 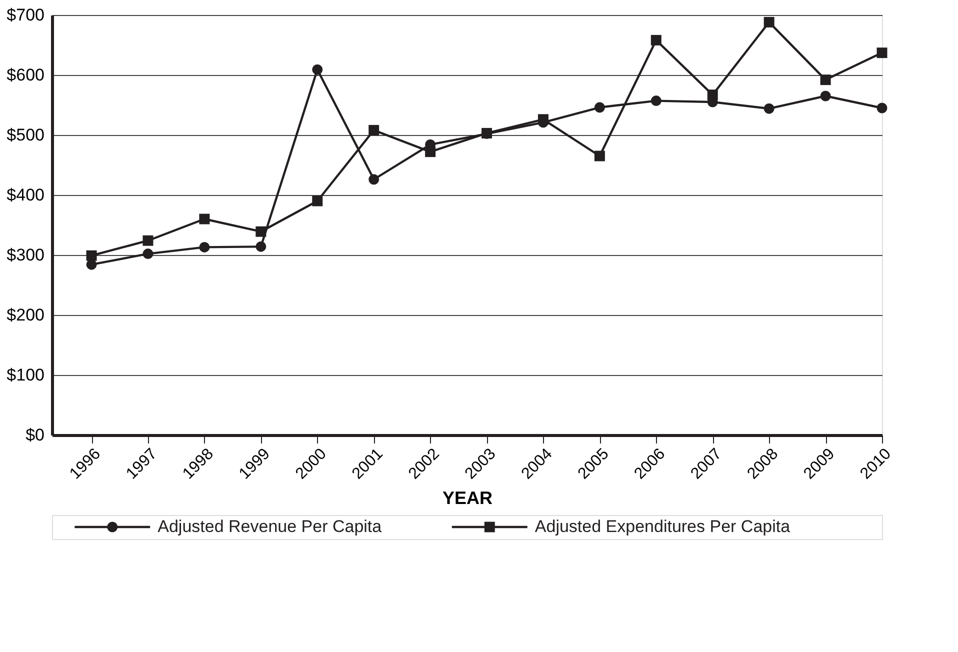 I want to click on legend-label: Adjusted Expenditures Per Capita, so click(x=662, y=526).